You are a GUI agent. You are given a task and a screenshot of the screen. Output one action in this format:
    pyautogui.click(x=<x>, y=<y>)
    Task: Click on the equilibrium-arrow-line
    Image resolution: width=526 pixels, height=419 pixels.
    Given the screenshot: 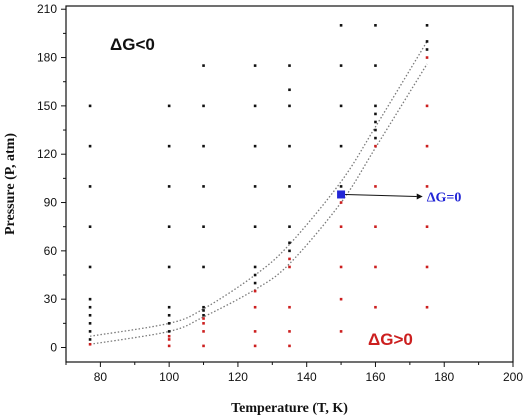 What is the action you would take?
    pyautogui.click(x=381, y=195)
    